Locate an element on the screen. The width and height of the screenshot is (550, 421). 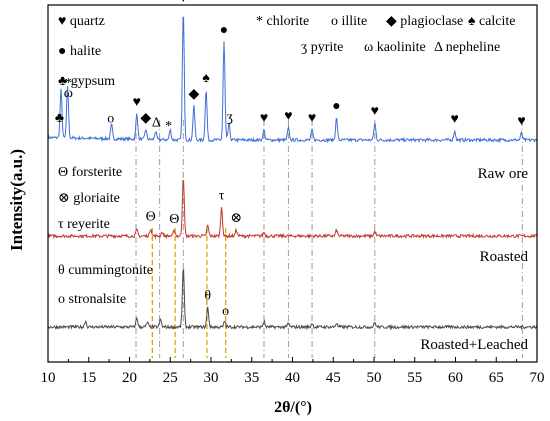
legend-entry: o stronalsite is located at coordinates (92, 299).